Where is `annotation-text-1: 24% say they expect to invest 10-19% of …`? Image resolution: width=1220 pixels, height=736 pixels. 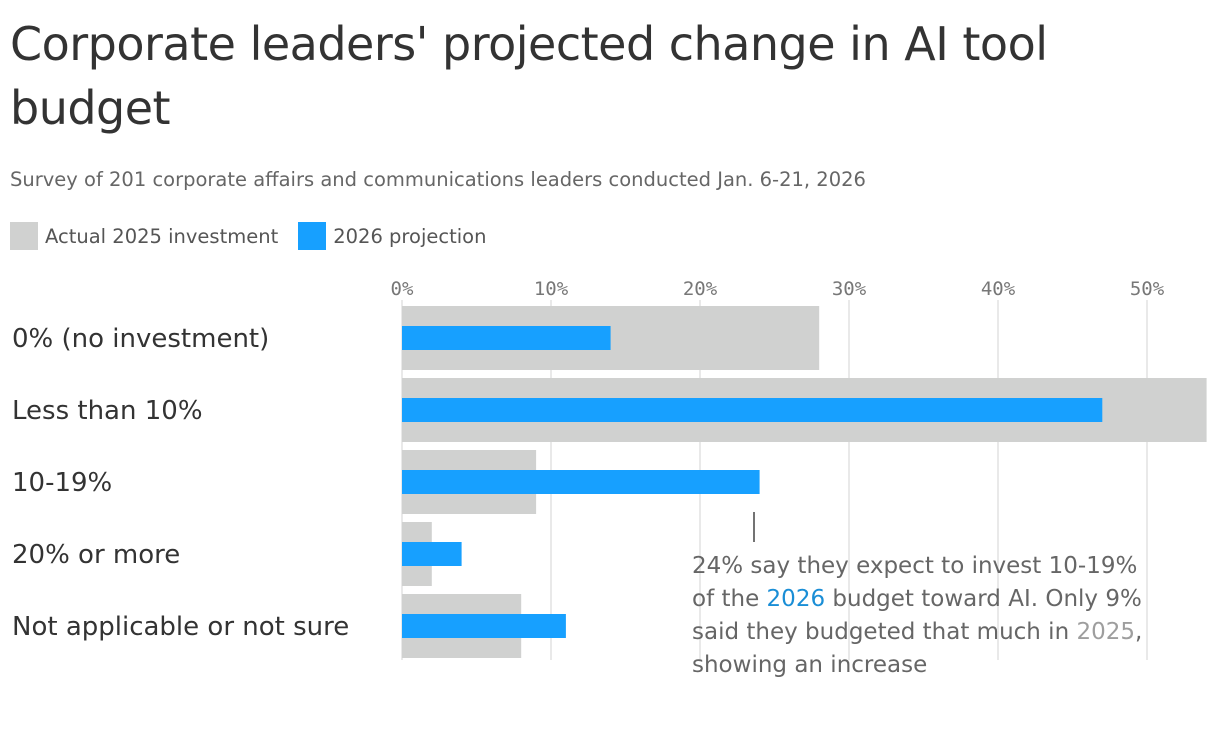
annotation-text-1: 24% say they expect to invest 10-19% of … is located at coordinates (915, 582).